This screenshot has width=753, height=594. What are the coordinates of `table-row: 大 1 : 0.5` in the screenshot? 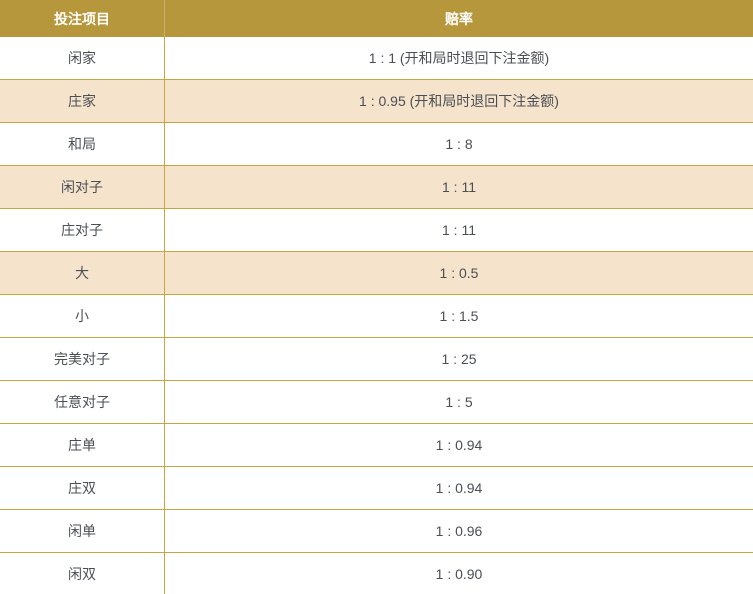 It's located at (376, 272).